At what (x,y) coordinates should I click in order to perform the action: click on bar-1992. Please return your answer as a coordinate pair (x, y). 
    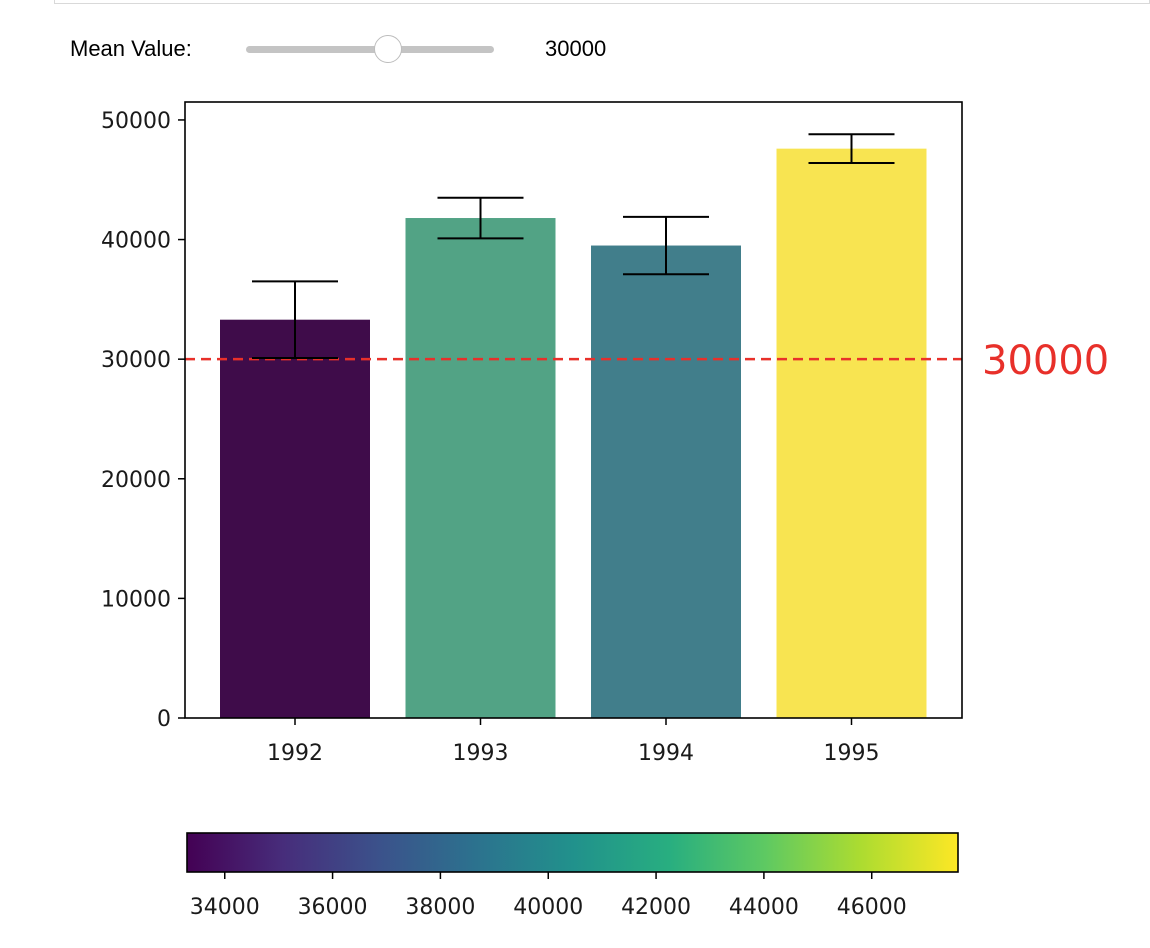
    Looking at the image, I should click on (295, 518).